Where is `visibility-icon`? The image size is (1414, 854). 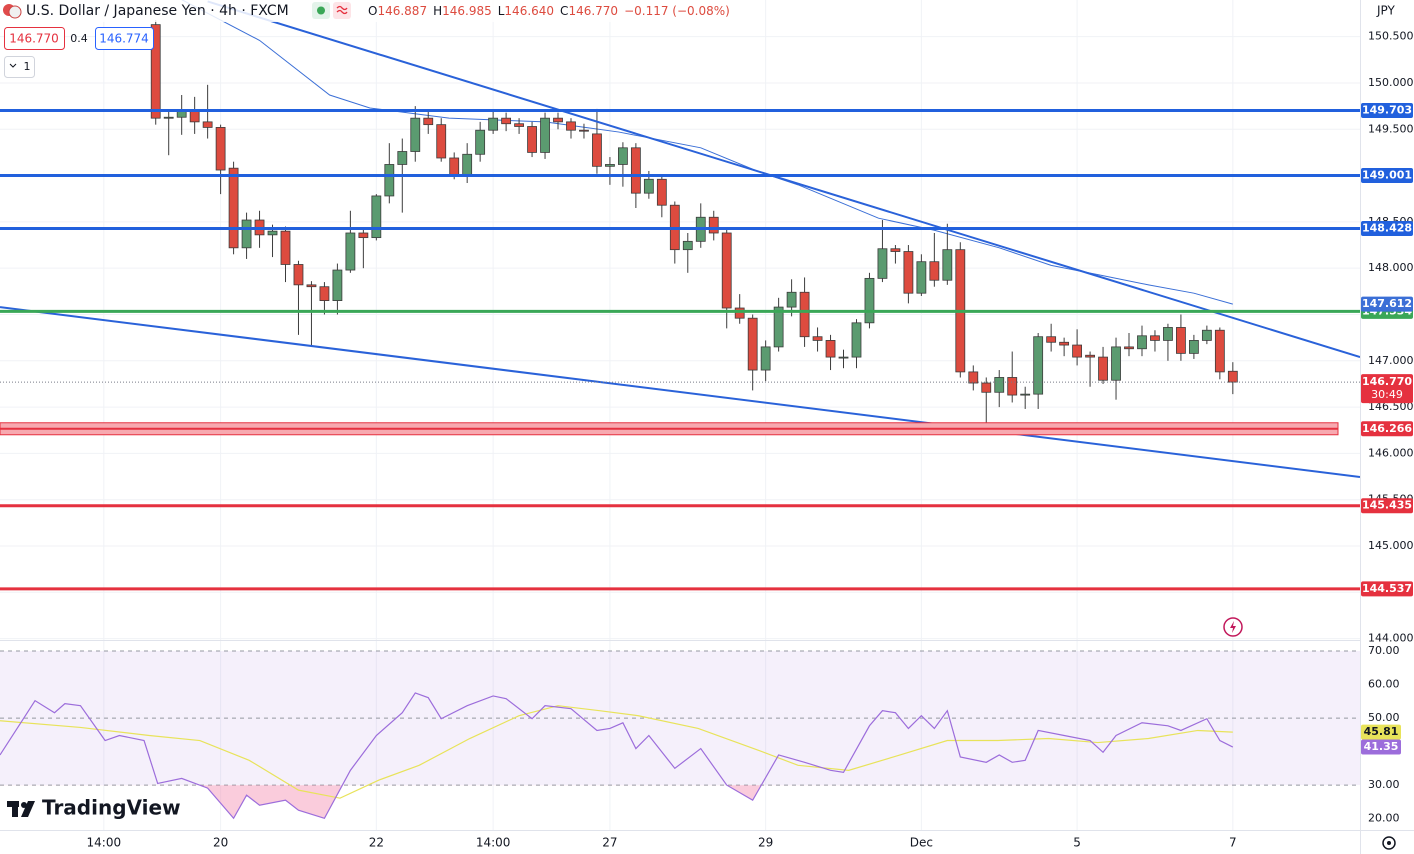 visibility-icon is located at coordinates (321, 10).